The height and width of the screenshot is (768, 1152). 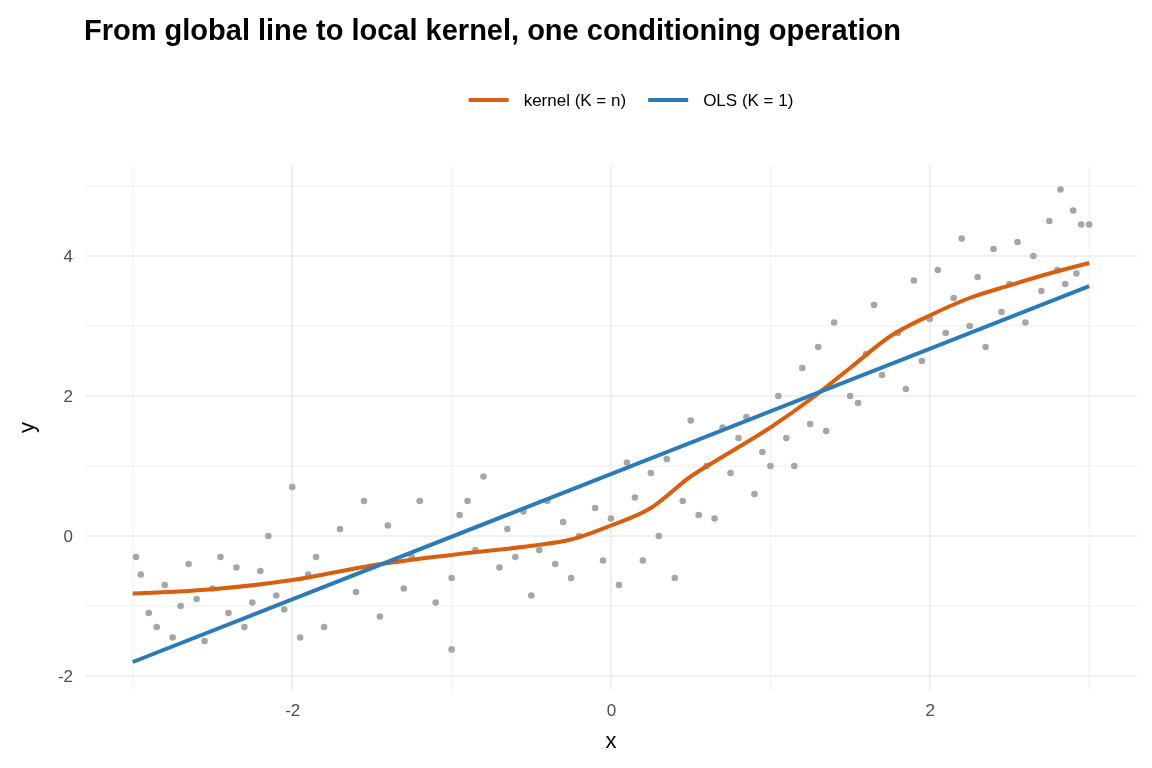 What do you see at coordinates (492, 30) in the screenshot?
I see `chart-title: From global line to local kernel, one conditioning operation` at bounding box center [492, 30].